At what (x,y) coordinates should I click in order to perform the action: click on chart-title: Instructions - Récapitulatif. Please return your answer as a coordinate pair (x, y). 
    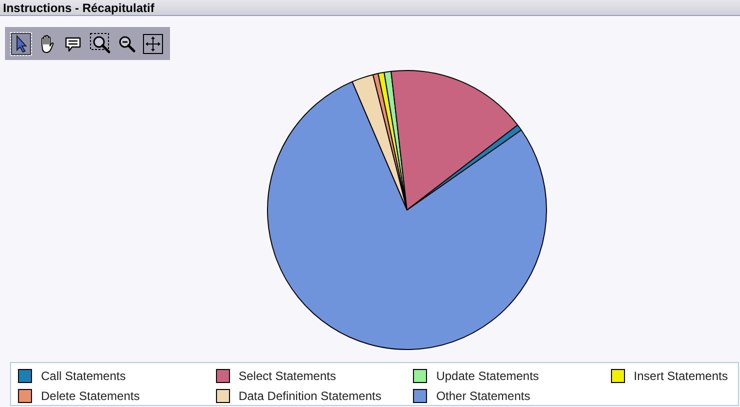
    Looking at the image, I should click on (78, 8).